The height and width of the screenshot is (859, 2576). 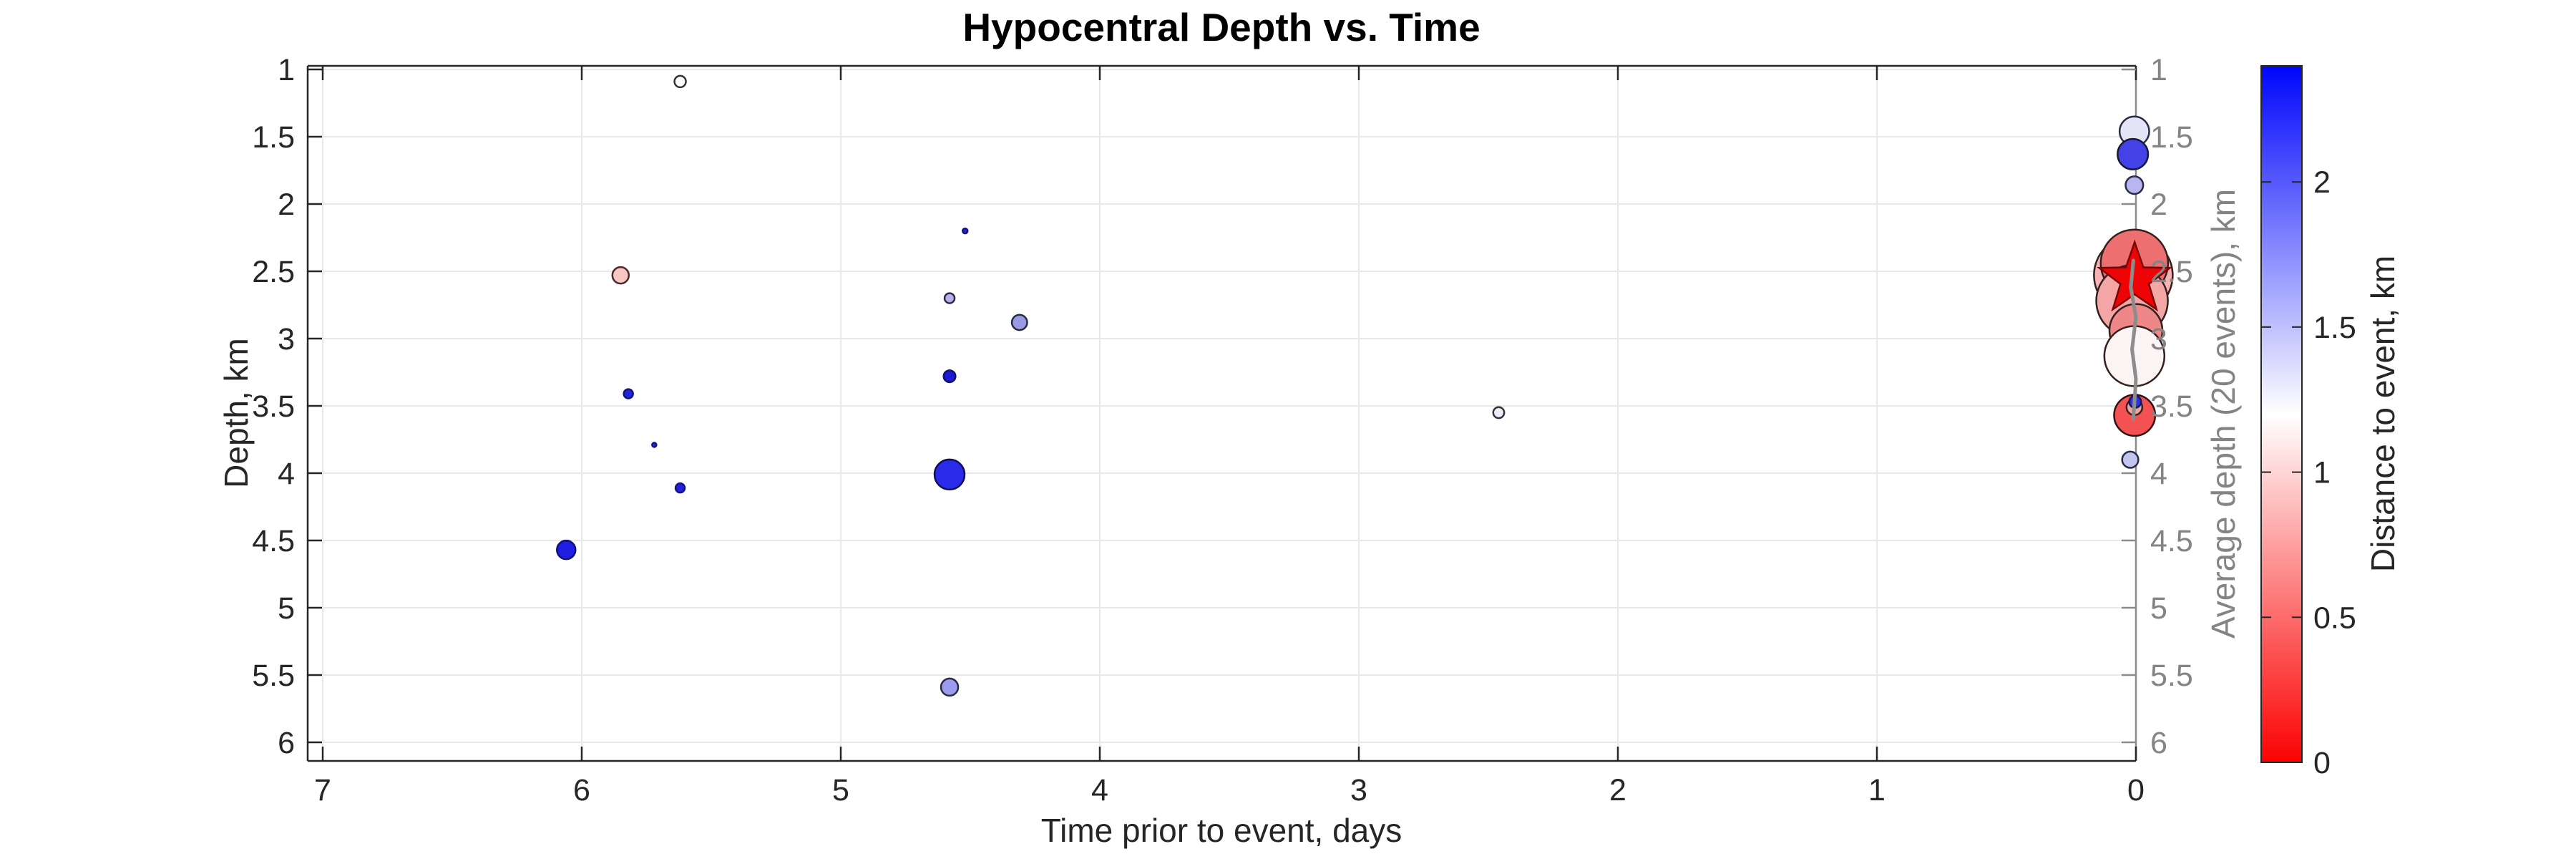 What do you see at coordinates (273, 272) in the screenshot?
I see `y-tick-label: 2.5` at bounding box center [273, 272].